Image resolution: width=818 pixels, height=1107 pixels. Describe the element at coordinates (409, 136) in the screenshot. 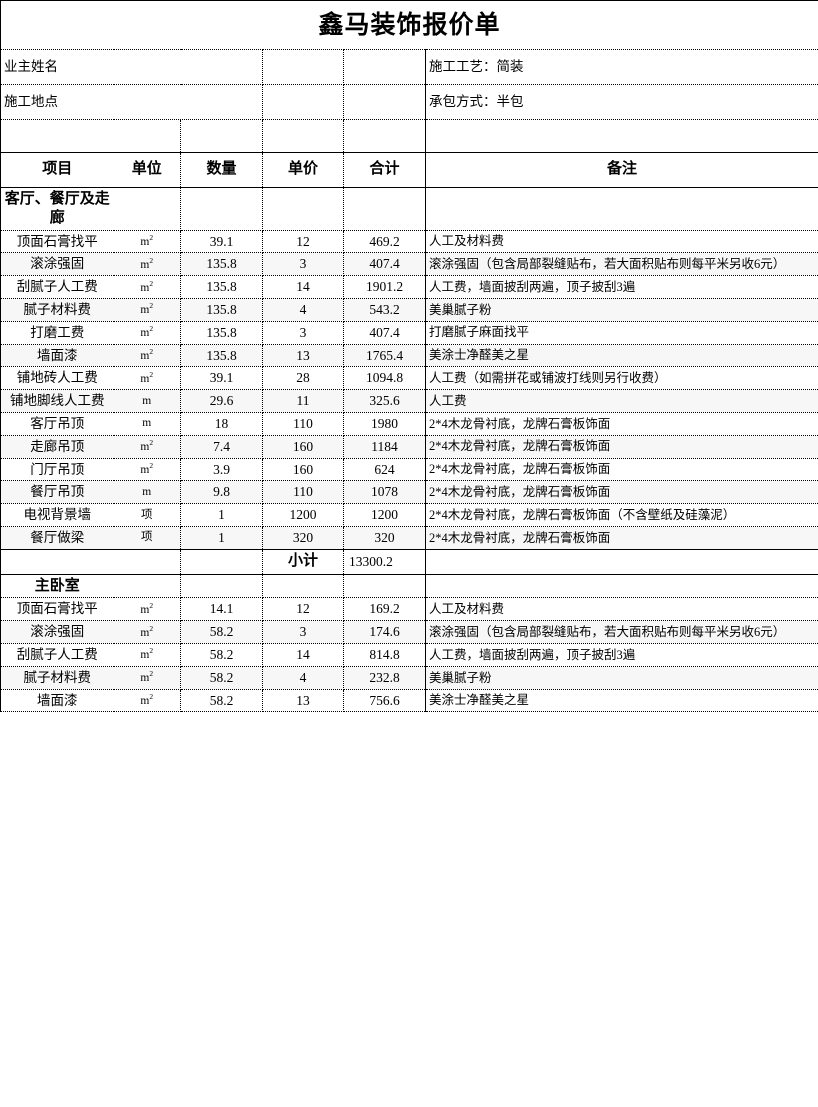

I see `spacer-row` at that location.